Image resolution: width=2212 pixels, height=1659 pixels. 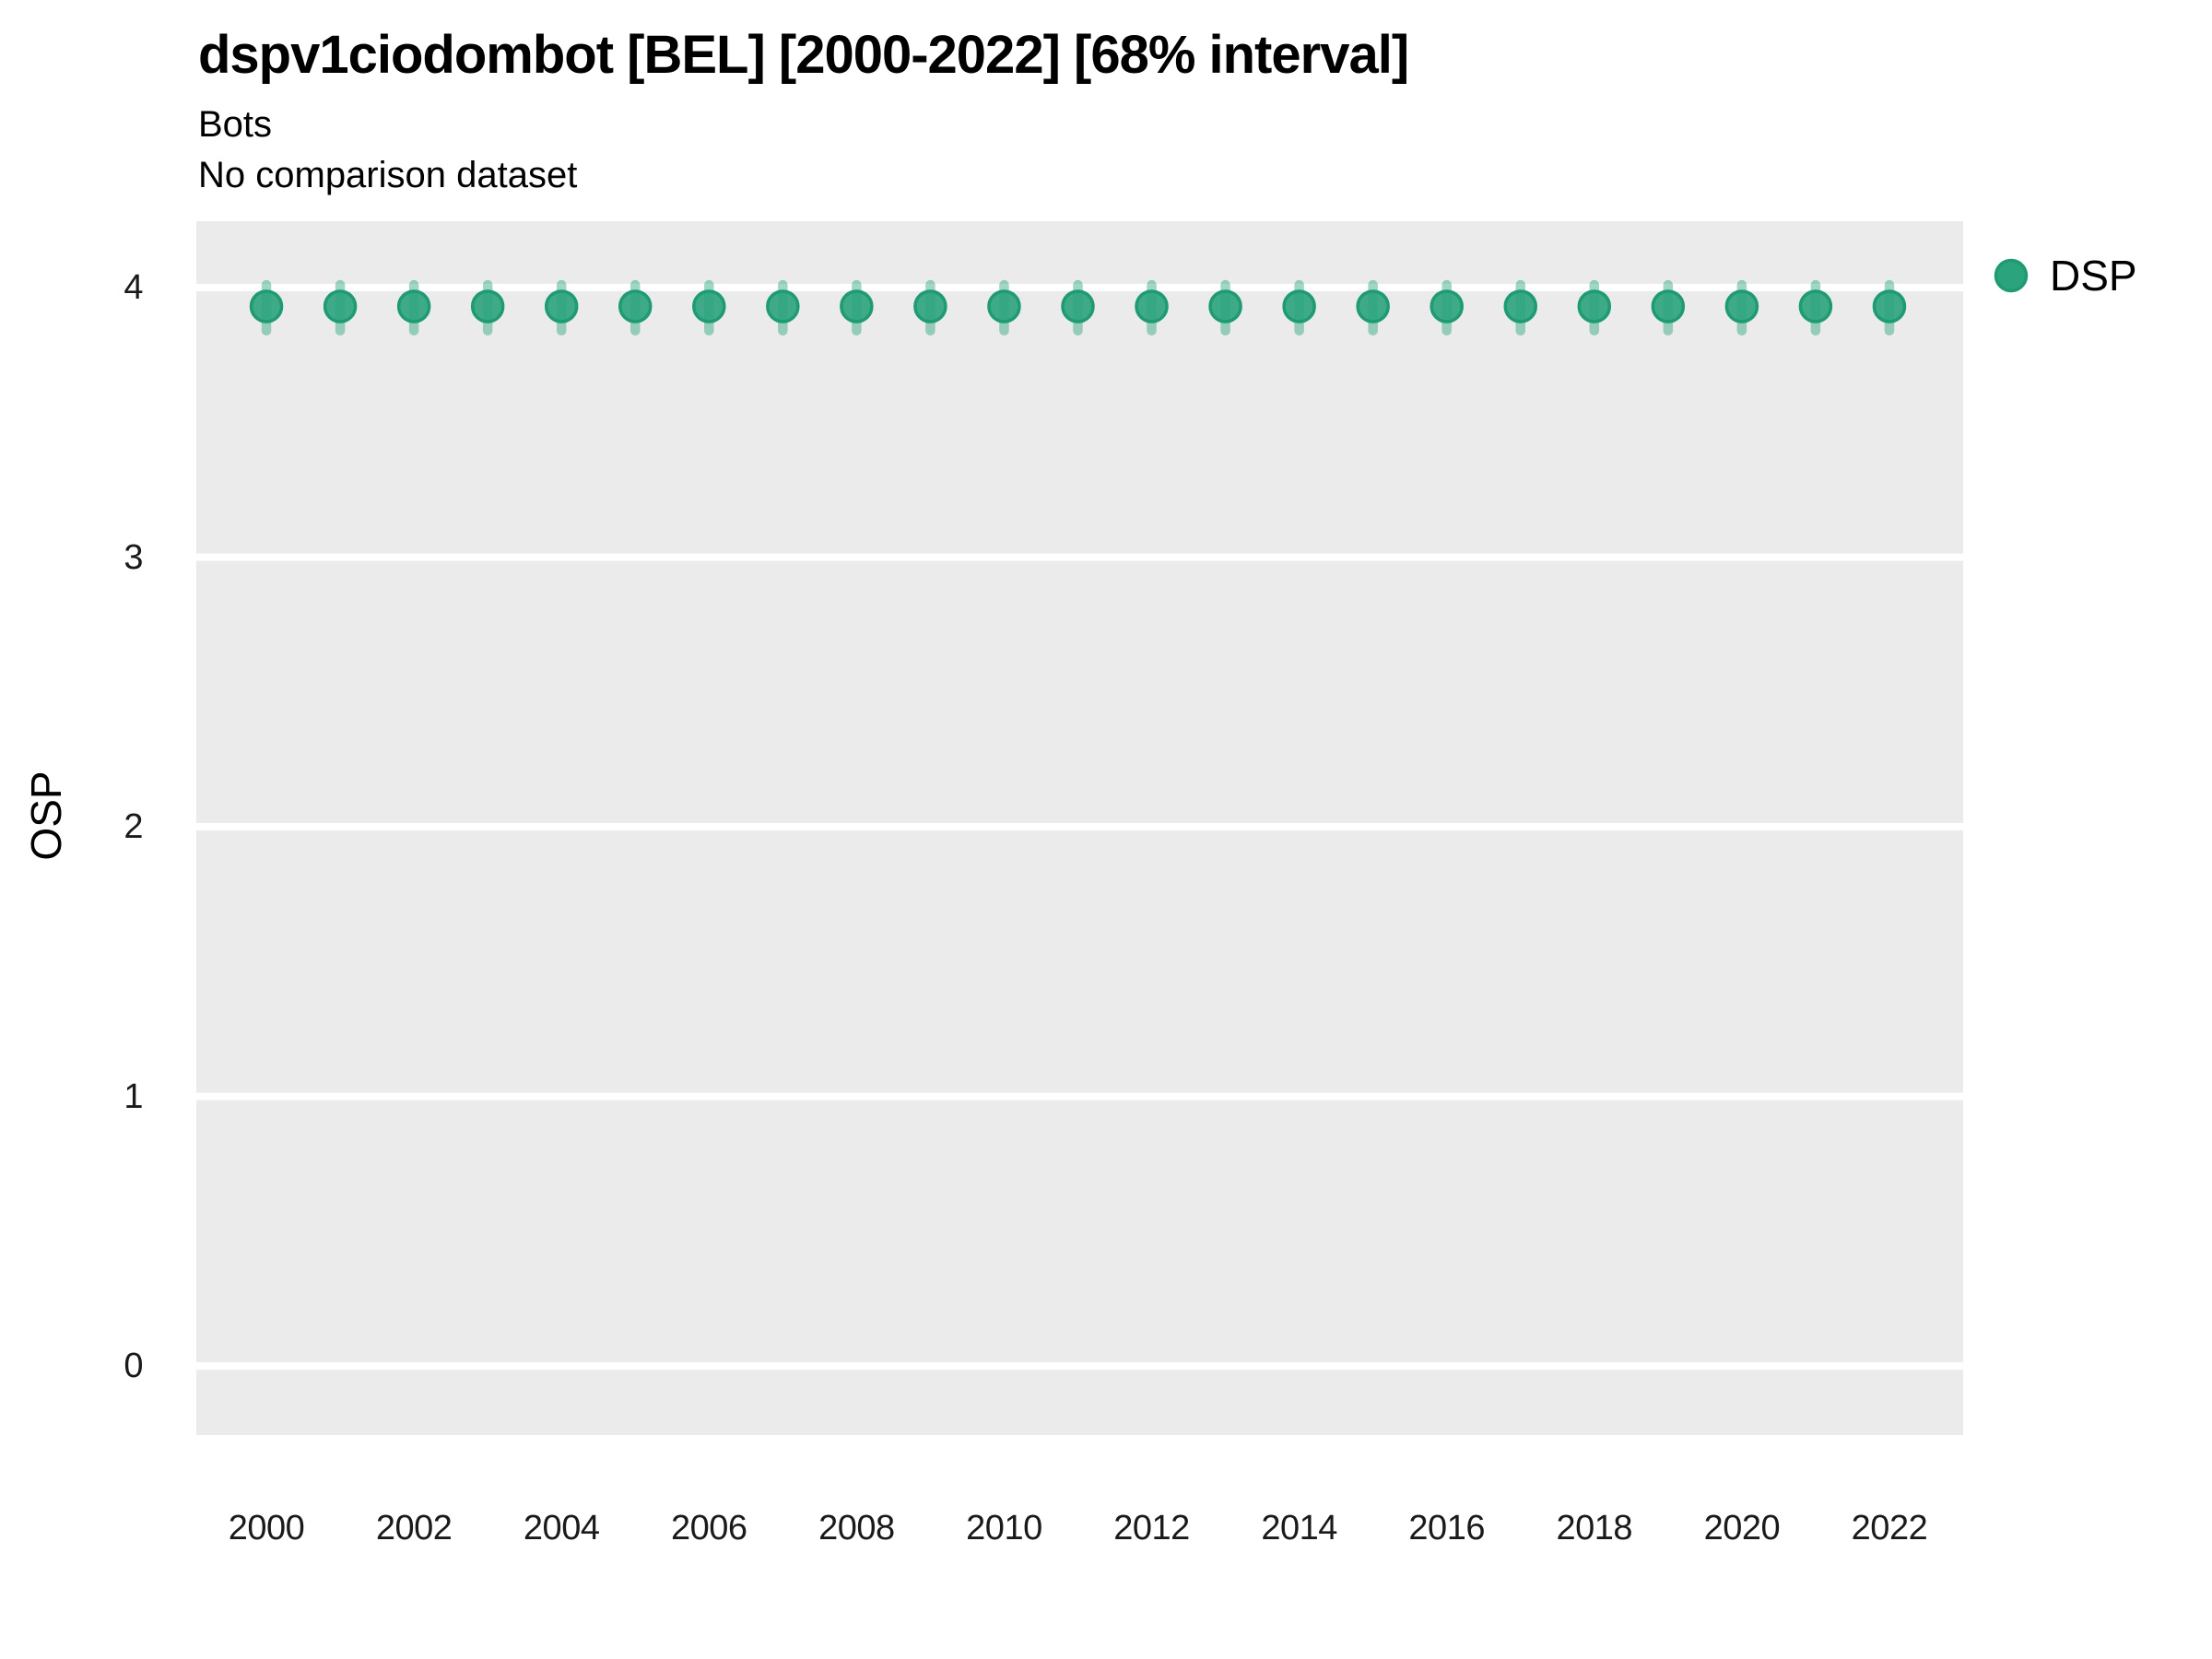 I want to click on data-point-2015, so click(x=1373, y=306).